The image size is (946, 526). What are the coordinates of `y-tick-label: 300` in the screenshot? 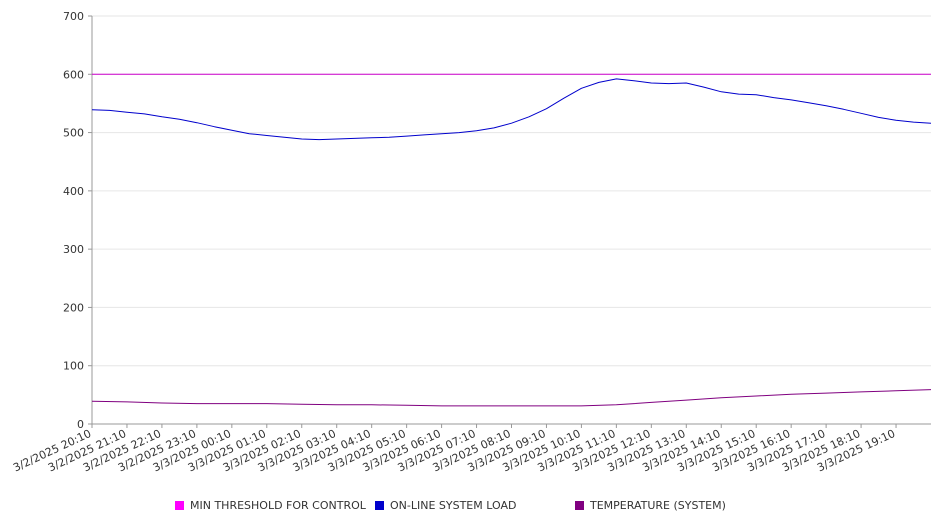 It's located at (73, 249).